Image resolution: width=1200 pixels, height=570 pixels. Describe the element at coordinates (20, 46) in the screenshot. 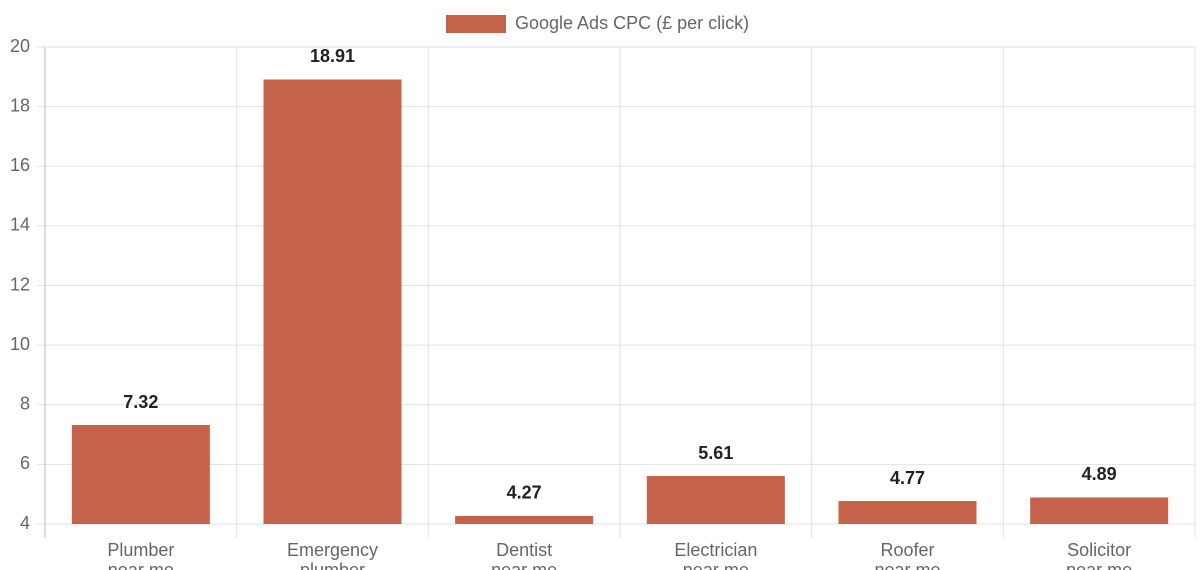

I see `y-tick-label: 20` at that location.